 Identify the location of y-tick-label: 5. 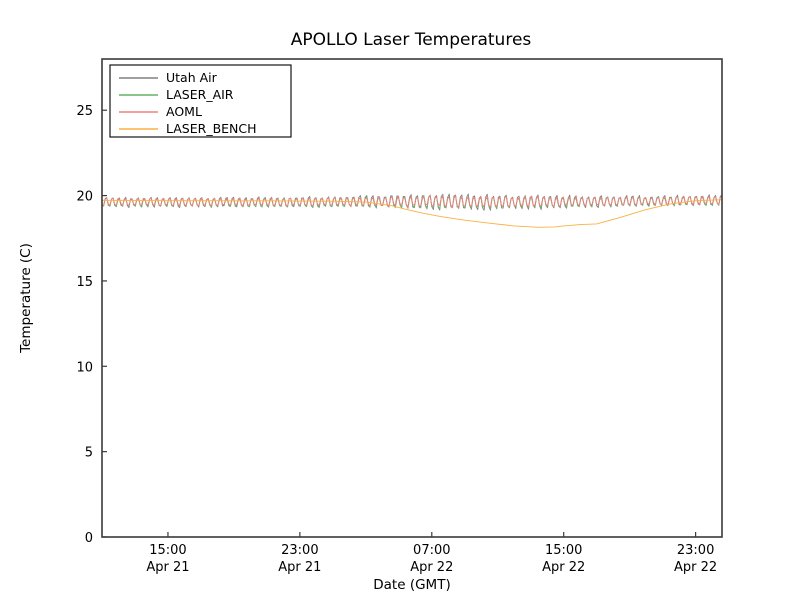
(89, 453).